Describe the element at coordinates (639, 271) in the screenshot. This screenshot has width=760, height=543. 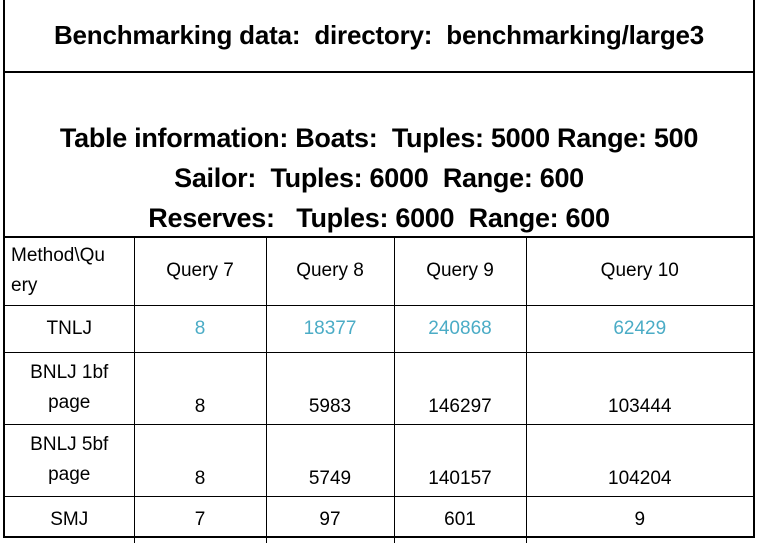
I see `column-header-query10: Query 10` at that location.